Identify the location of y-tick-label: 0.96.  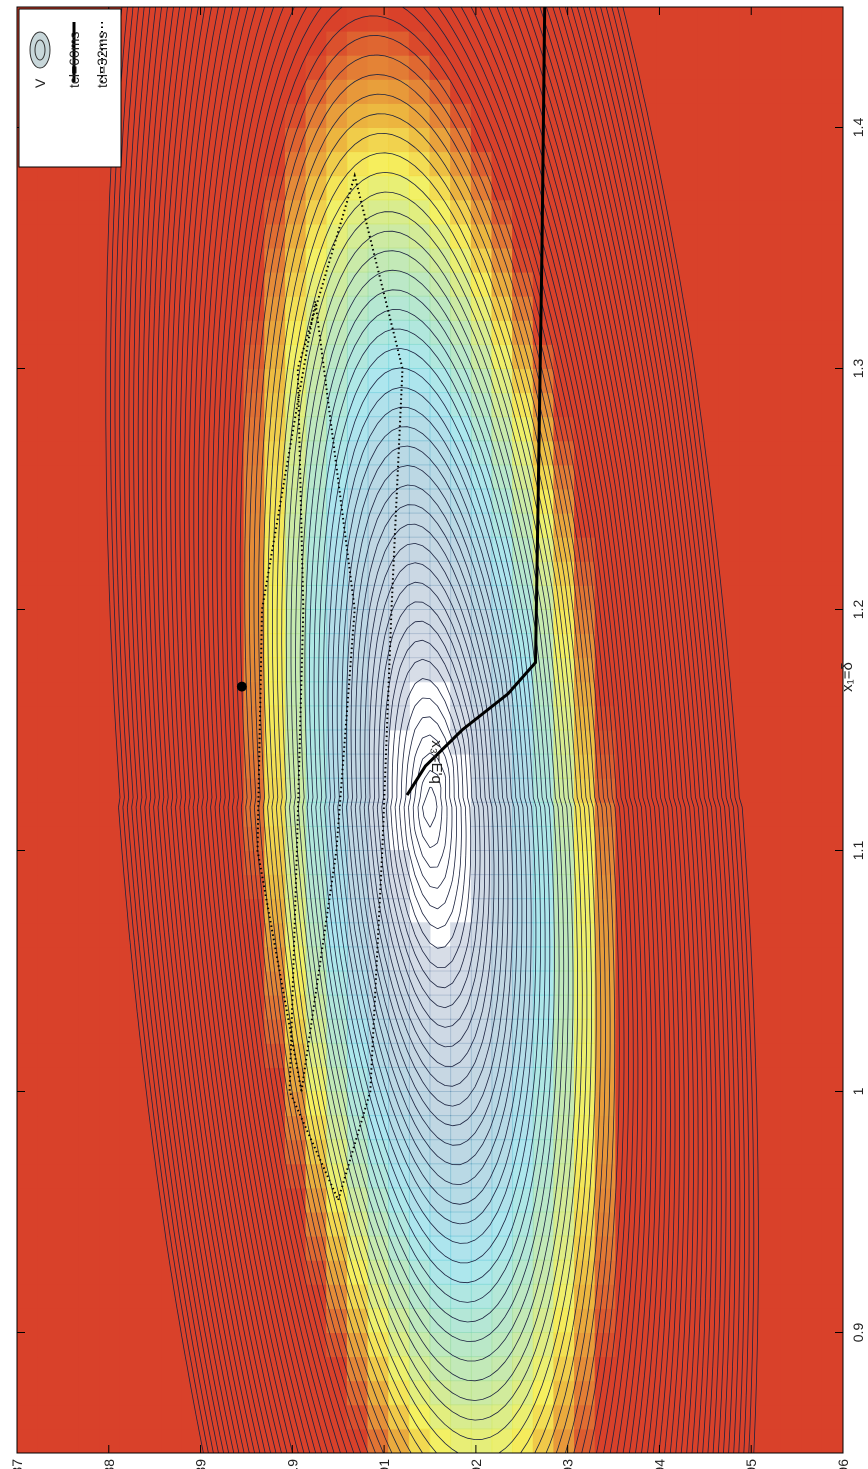
(843, 1464).